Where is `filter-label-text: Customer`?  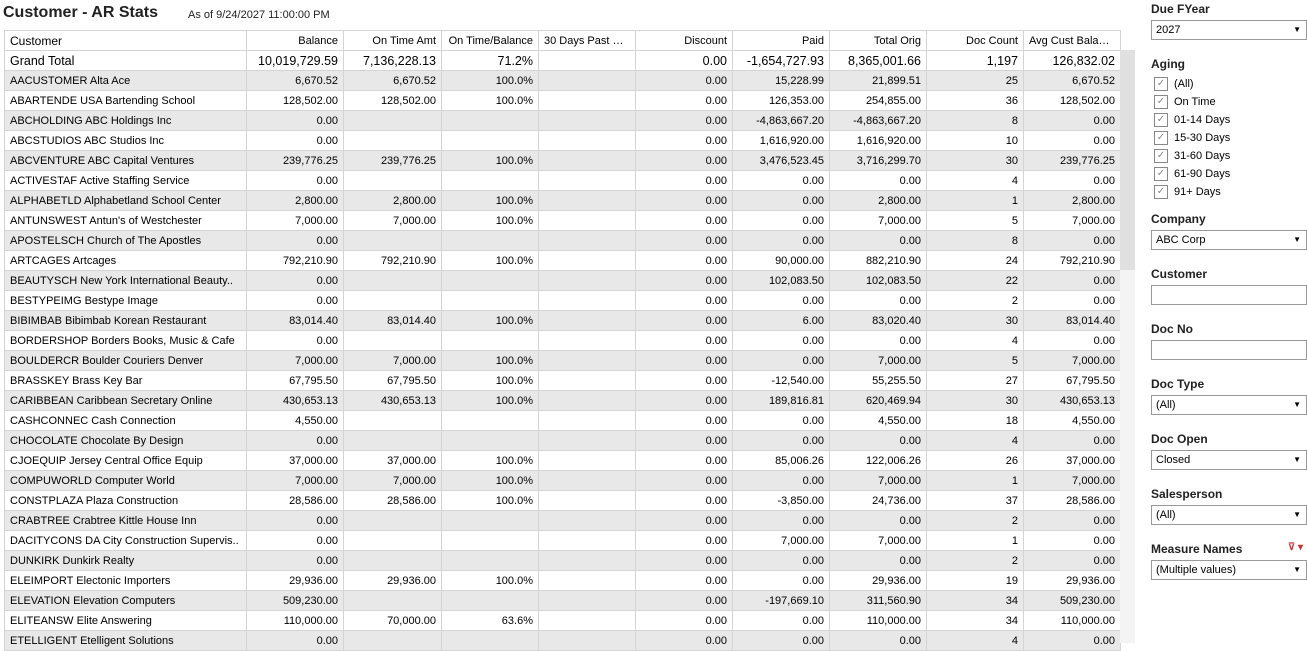 filter-label-text: Customer is located at coordinates (1179, 274).